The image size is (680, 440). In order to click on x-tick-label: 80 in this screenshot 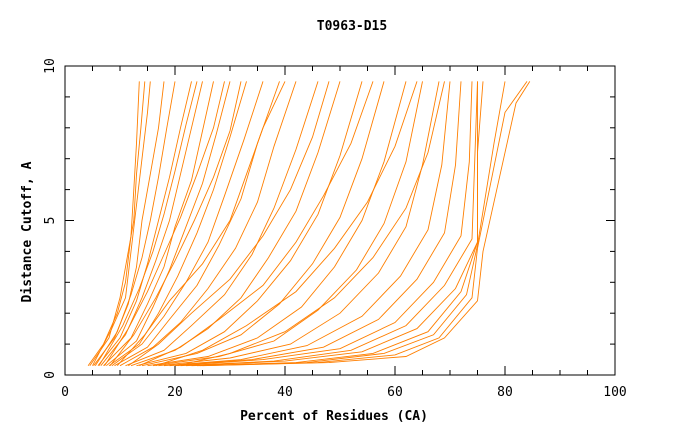, I will do `click(505, 392)`.